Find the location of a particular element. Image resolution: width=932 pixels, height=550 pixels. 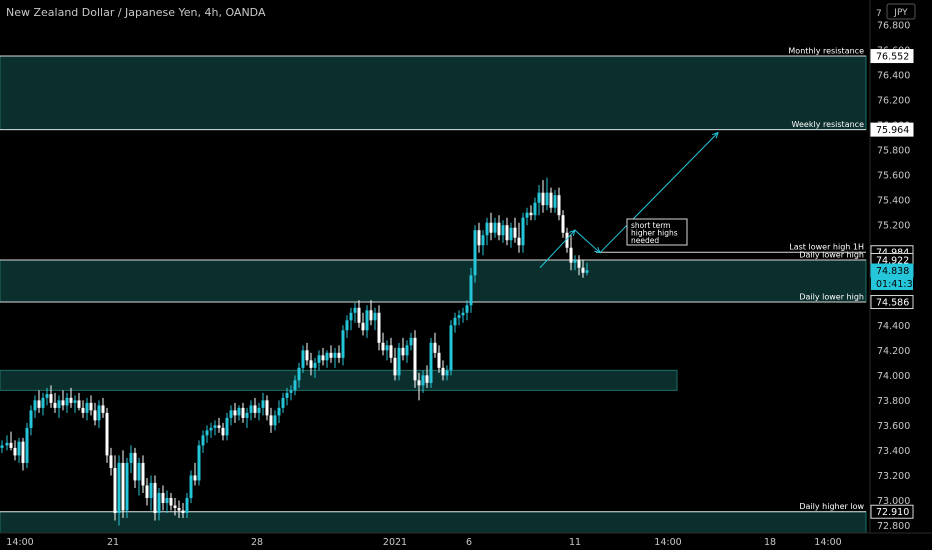

currency-button: JPY is located at coordinates (901, 11).